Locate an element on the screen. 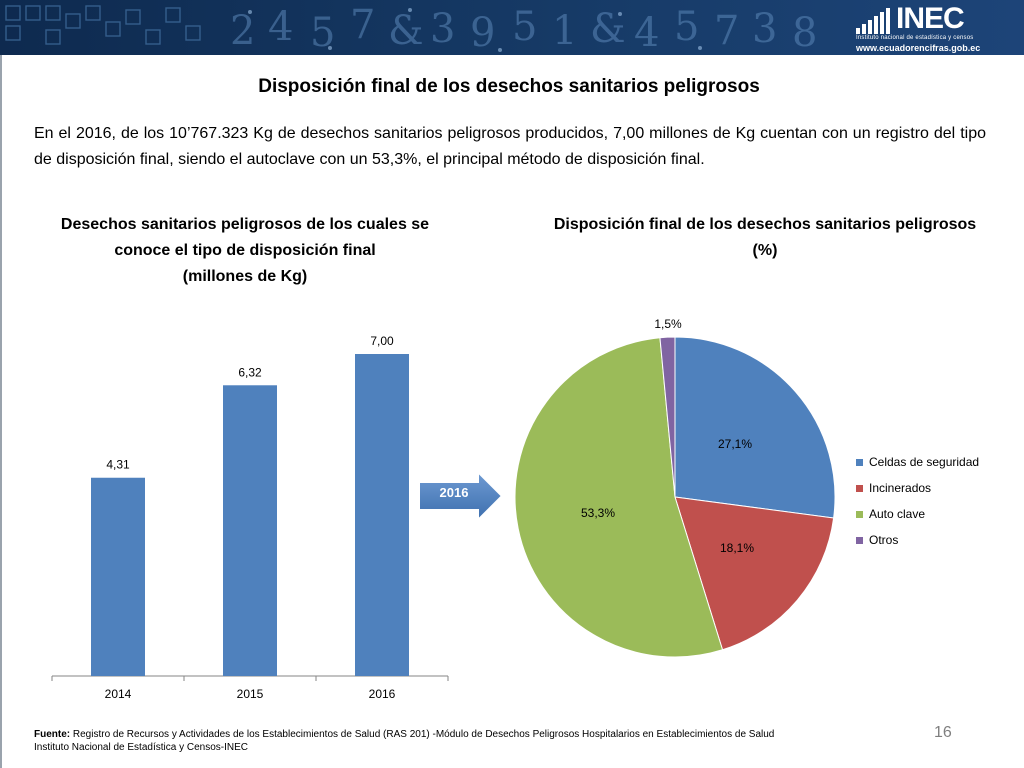 This screenshot has height=768, width=1024. bar-category-label: 2015 is located at coordinates (250, 694).